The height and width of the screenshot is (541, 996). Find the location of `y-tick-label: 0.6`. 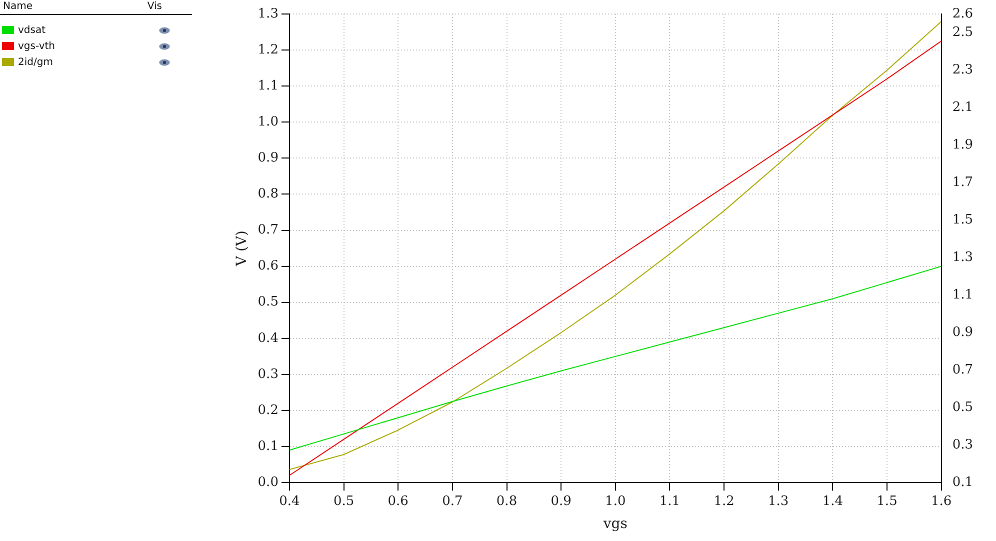

y-tick-label: 0.6 is located at coordinates (268, 266).